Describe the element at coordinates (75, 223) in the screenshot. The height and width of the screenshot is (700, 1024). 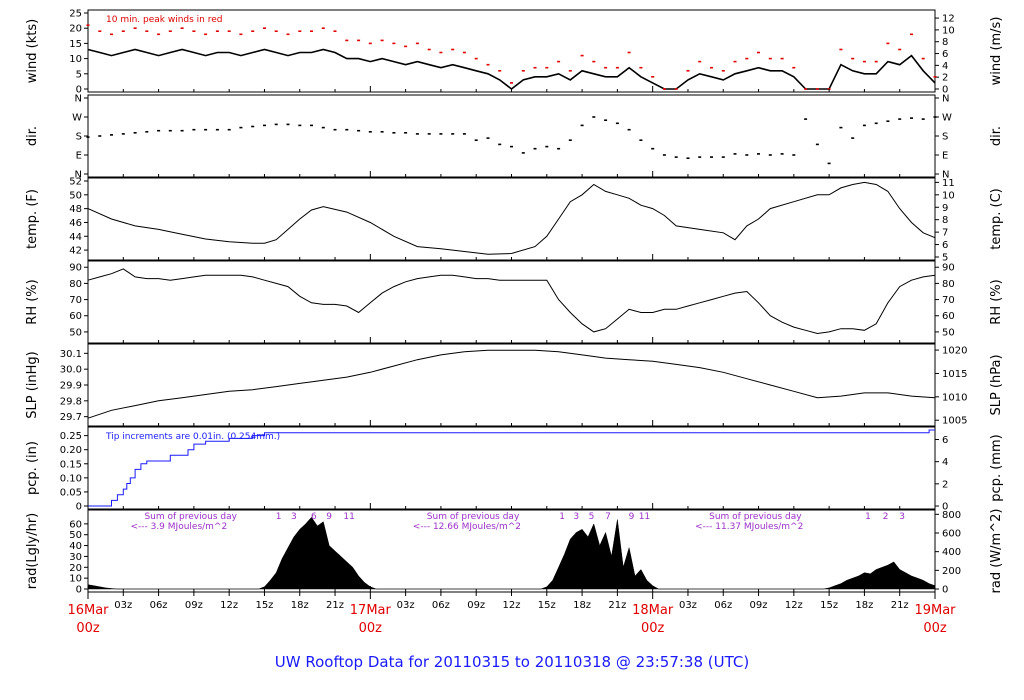
I see `left-tick-label: 46` at that location.